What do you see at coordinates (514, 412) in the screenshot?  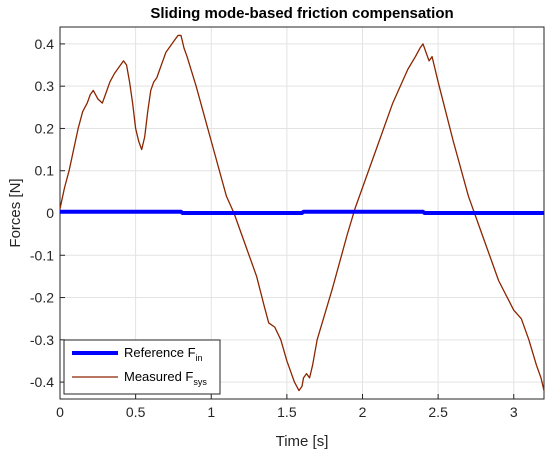 I see `x-tick-label: 3` at bounding box center [514, 412].